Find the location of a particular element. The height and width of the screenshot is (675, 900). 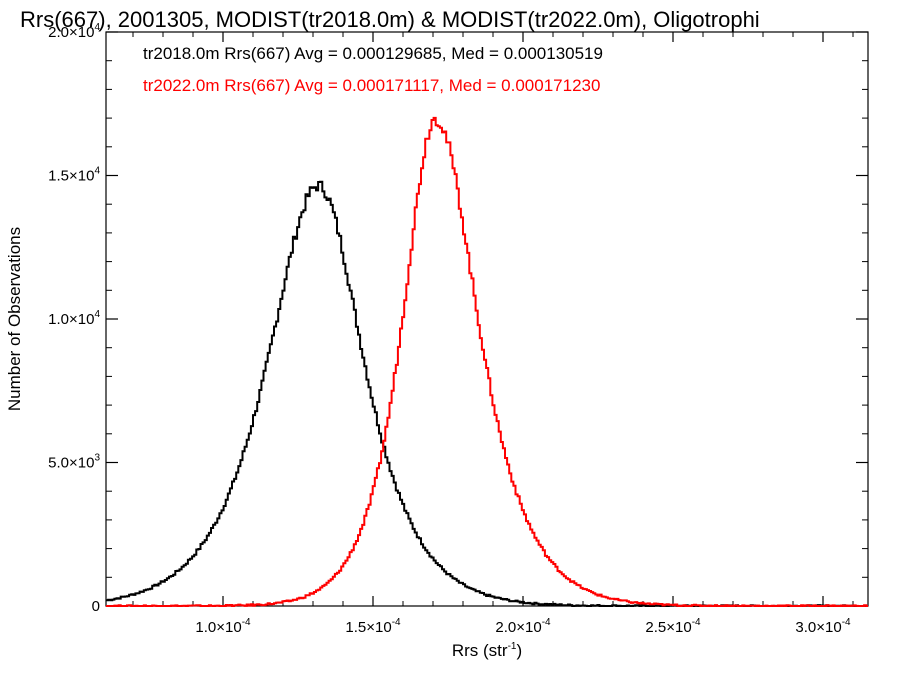

x-tick-label: 1.5×10⁻⁴ is located at coordinates (373, 626).